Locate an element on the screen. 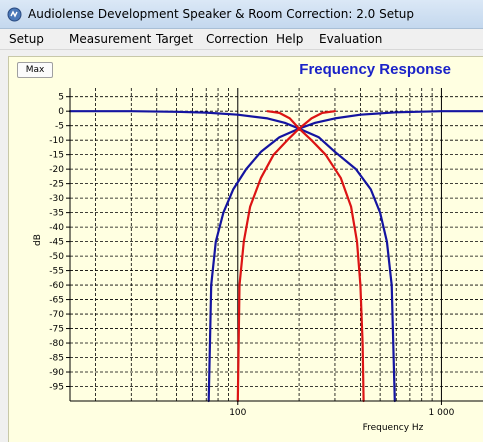 The height and width of the screenshot is (442, 483). y-tick-label: -75 is located at coordinates (56, 330).